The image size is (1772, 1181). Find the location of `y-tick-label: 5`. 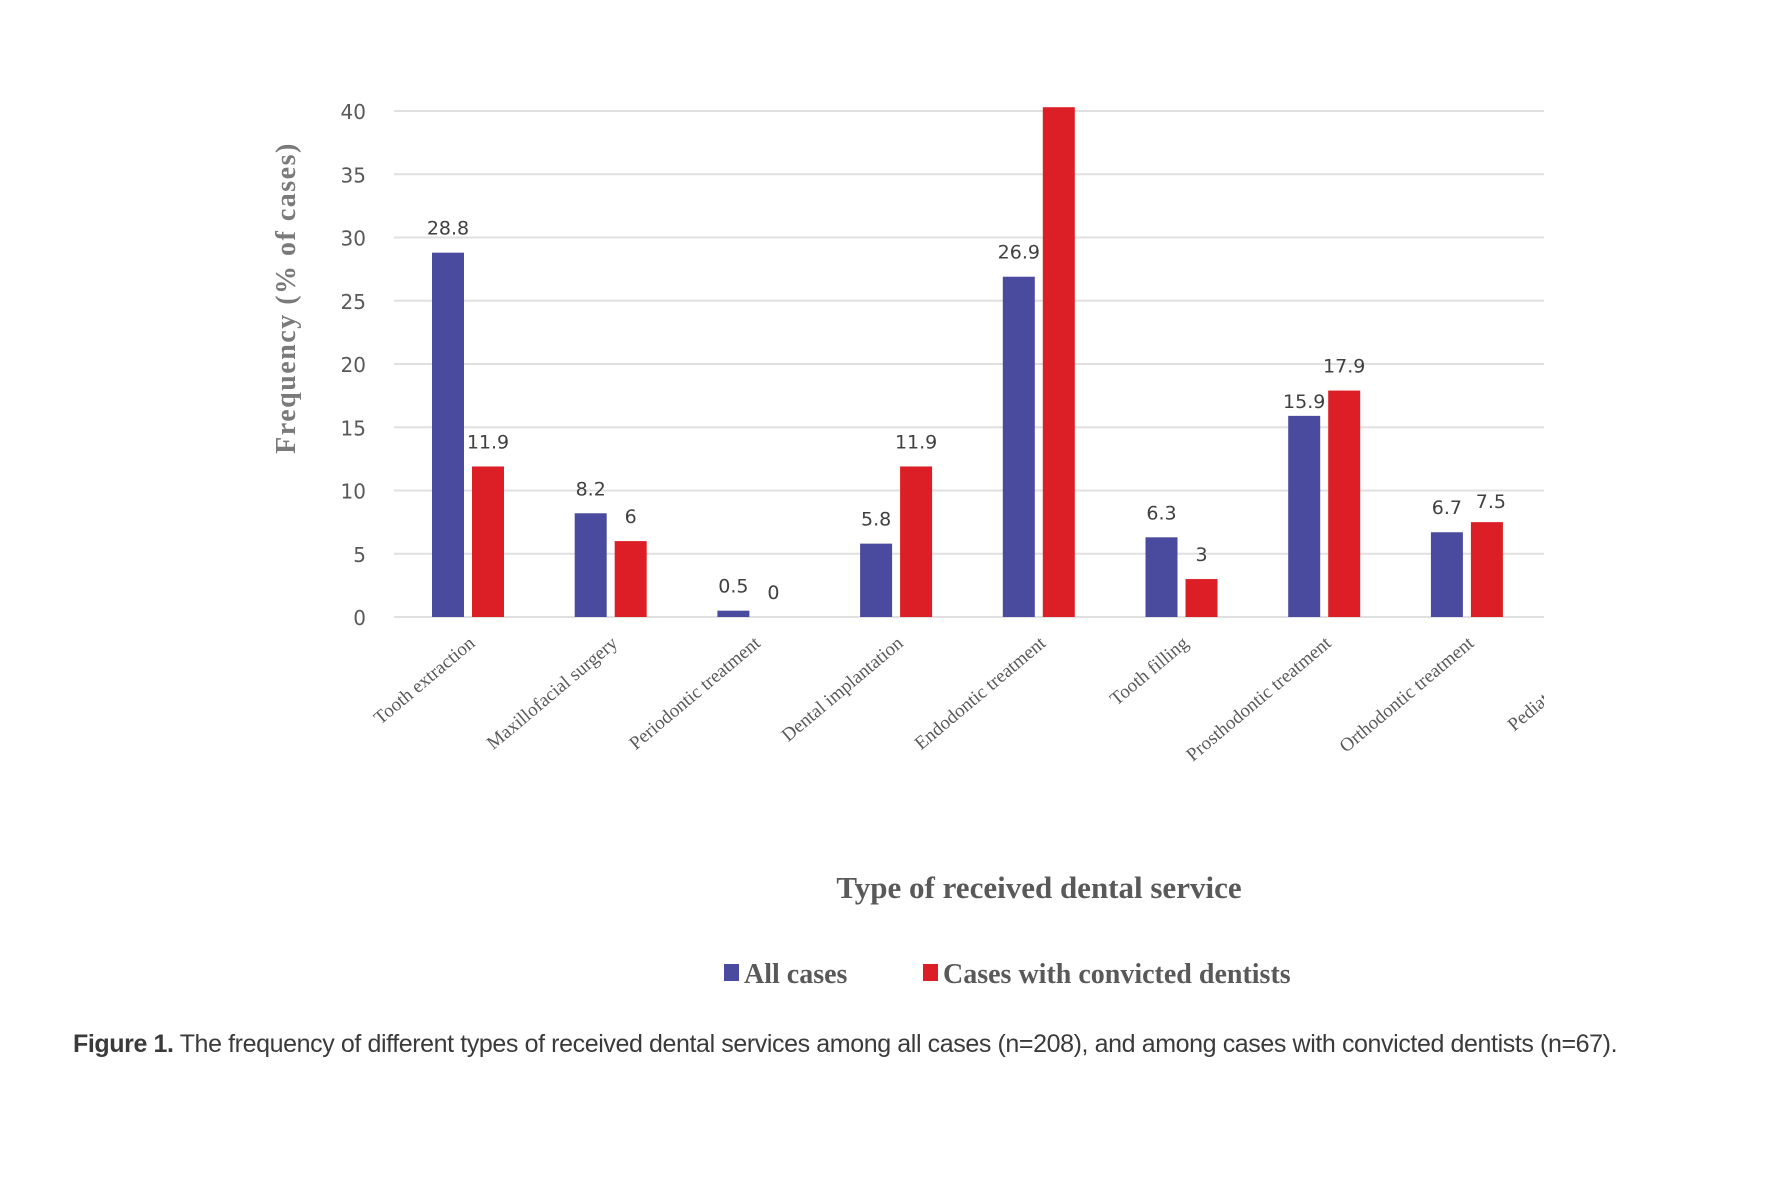

y-tick-label: 5 is located at coordinates (359, 555).